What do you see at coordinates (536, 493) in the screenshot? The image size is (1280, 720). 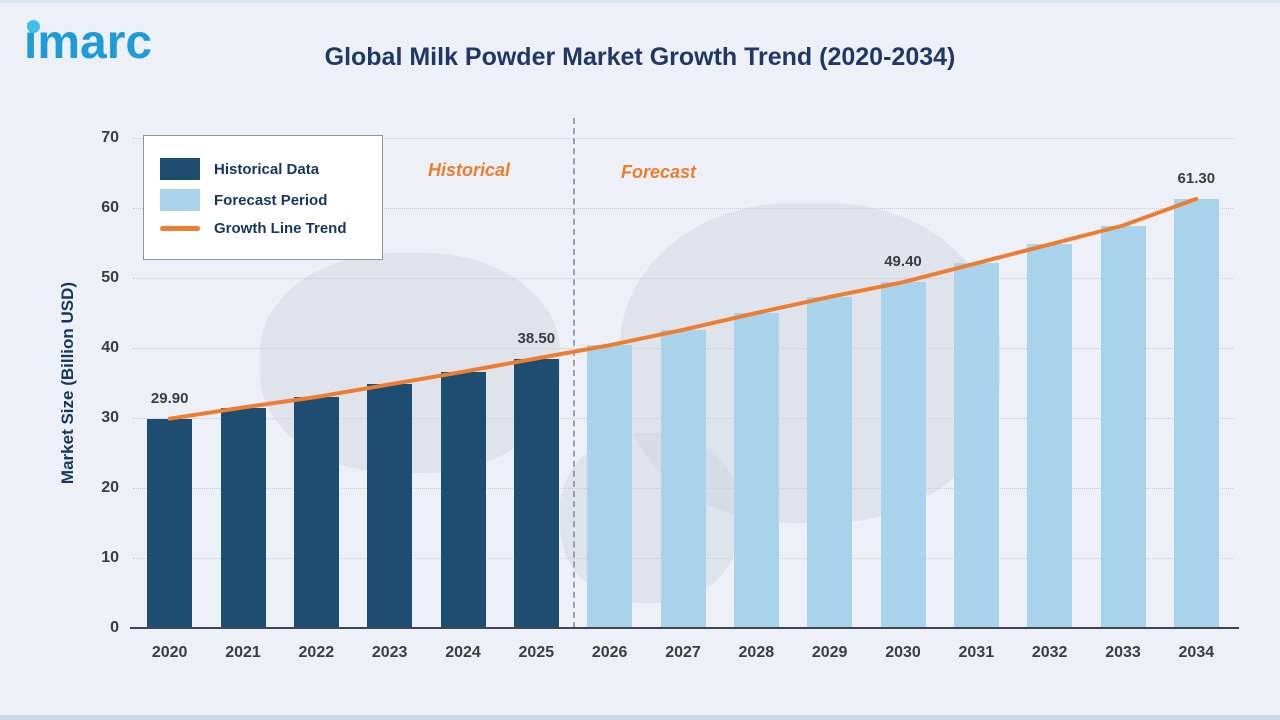 I see `bar-2025` at bounding box center [536, 493].